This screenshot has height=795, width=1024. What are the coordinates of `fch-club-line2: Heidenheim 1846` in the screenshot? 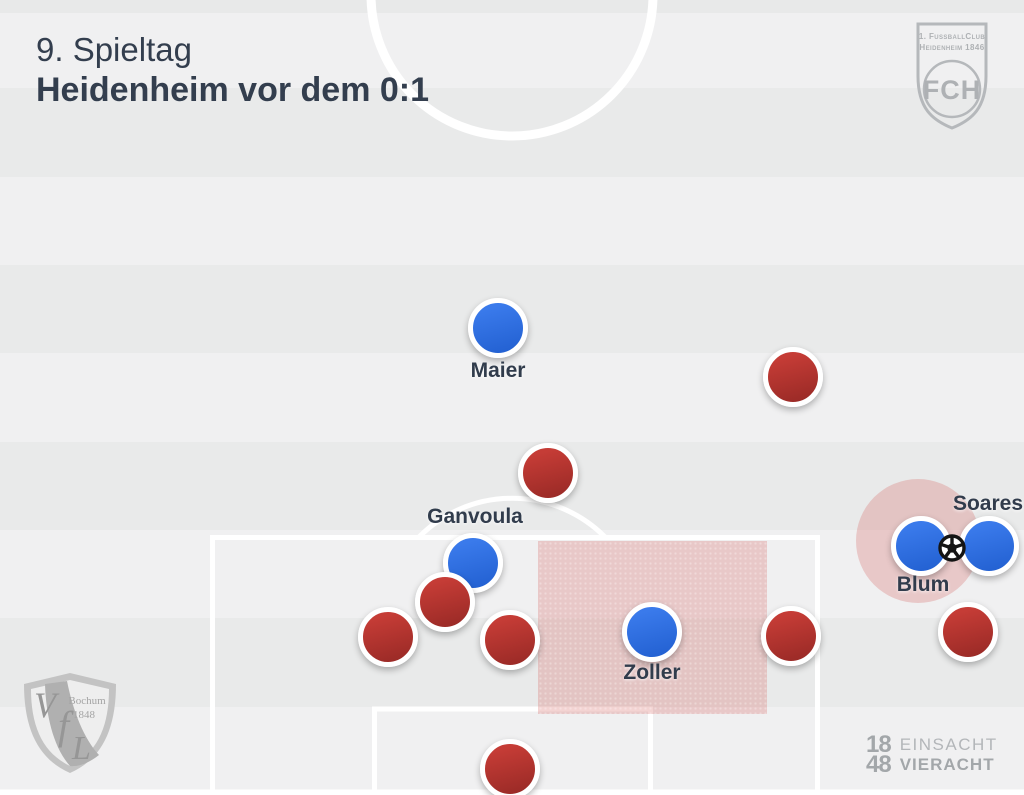 It's located at (951, 47).